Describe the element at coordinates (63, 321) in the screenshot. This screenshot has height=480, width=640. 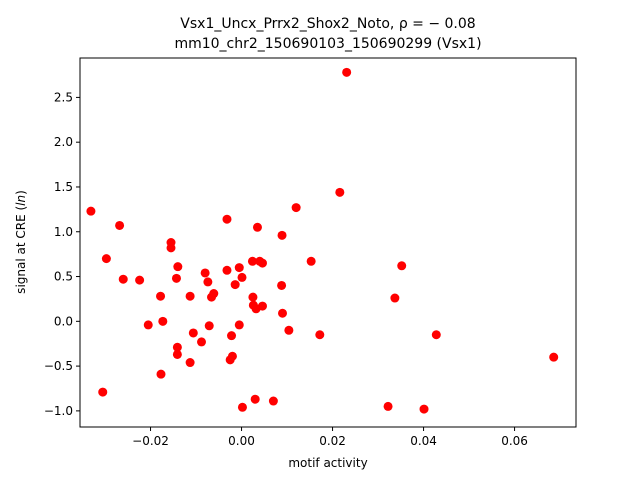
I see `y-tick-label-2: 0.0` at that location.